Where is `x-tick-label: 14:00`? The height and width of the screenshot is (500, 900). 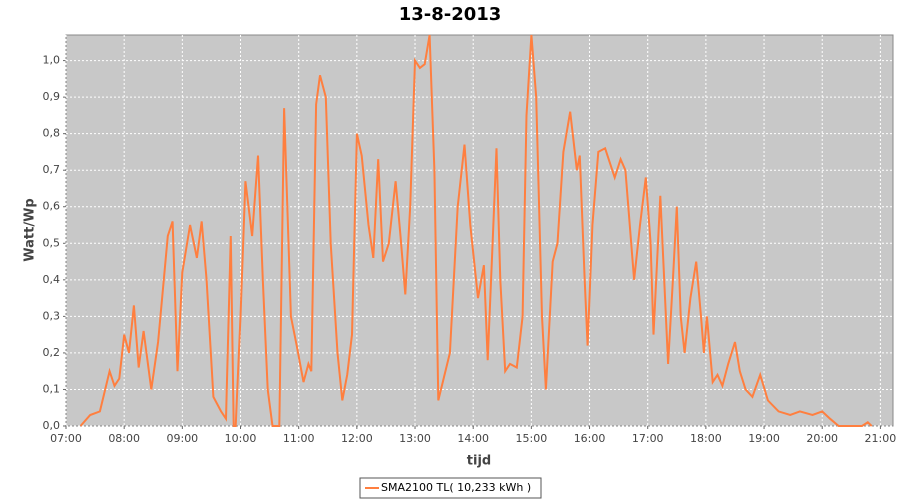
x-tick-label: 14:00 is located at coordinates (473, 438).